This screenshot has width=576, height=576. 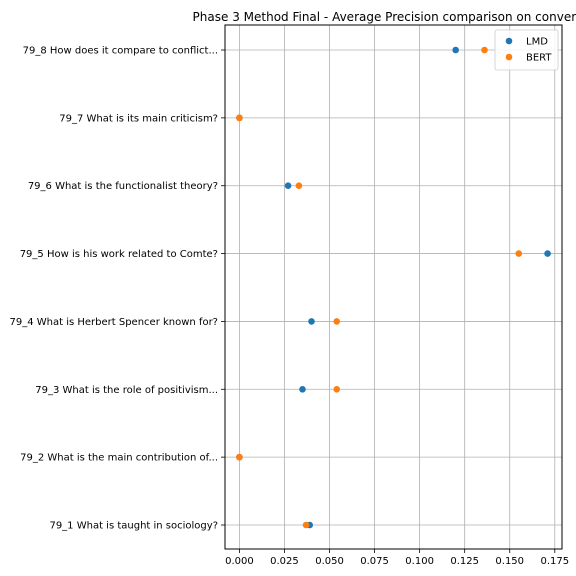 I want to click on x-tick-label: 0.075, so click(x=374, y=561).